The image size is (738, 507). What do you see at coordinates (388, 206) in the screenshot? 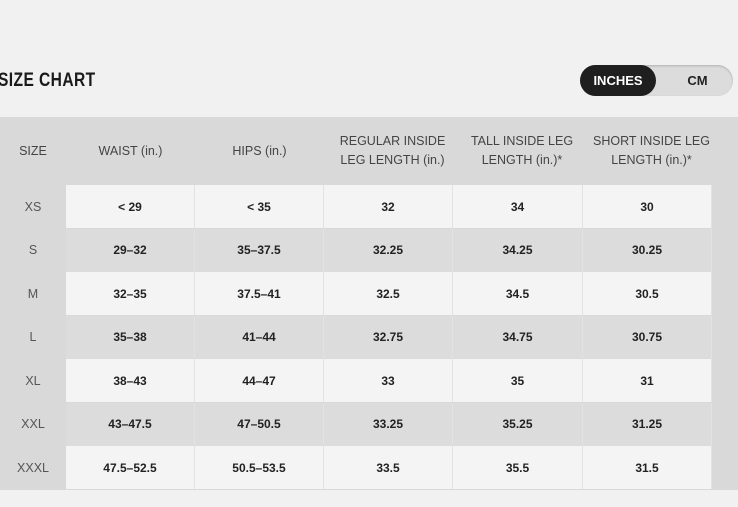
I see `table-cell: 32` at bounding box center [388, 206].